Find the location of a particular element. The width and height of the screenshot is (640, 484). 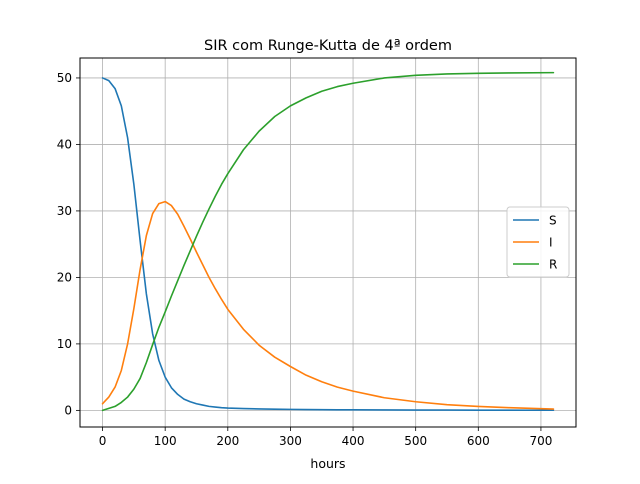

x-tick-label: 700 is located at coordinates (540, 441).